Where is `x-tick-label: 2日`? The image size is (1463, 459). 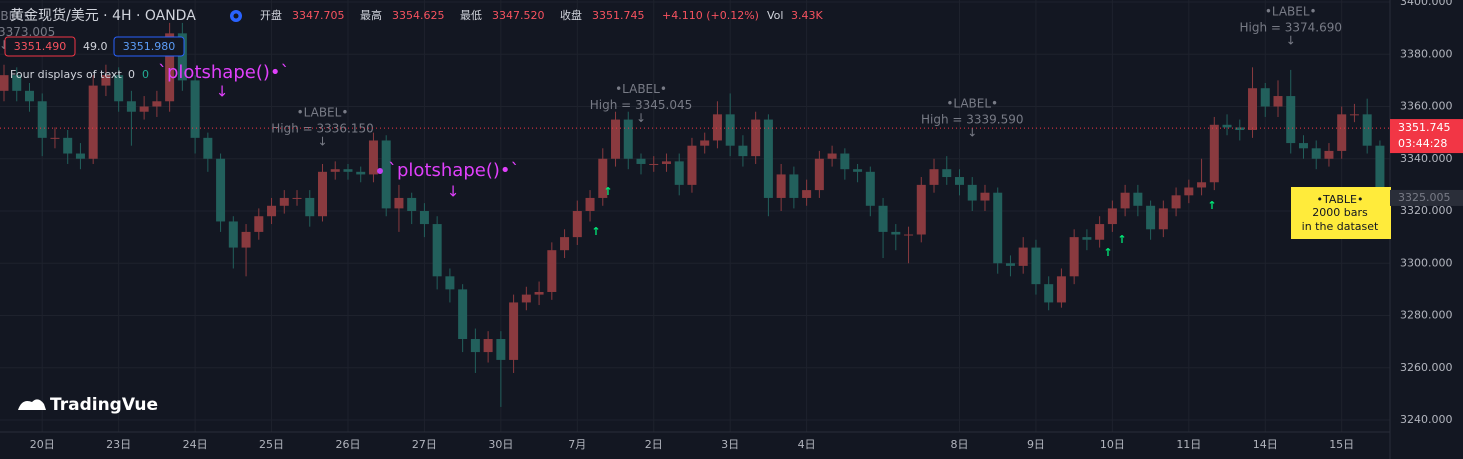
x-tick-label: 2日 is located at coordinates (654, 444).